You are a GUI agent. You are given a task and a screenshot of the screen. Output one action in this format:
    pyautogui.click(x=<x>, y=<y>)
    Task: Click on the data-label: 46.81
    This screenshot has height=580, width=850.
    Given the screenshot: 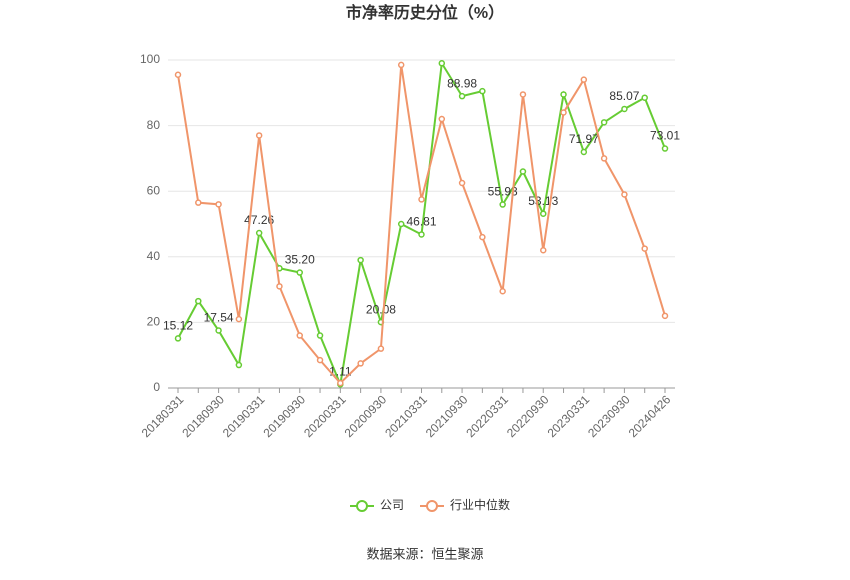 What is the action you would take?
    pyautogui.click(x=421, y=222)
    